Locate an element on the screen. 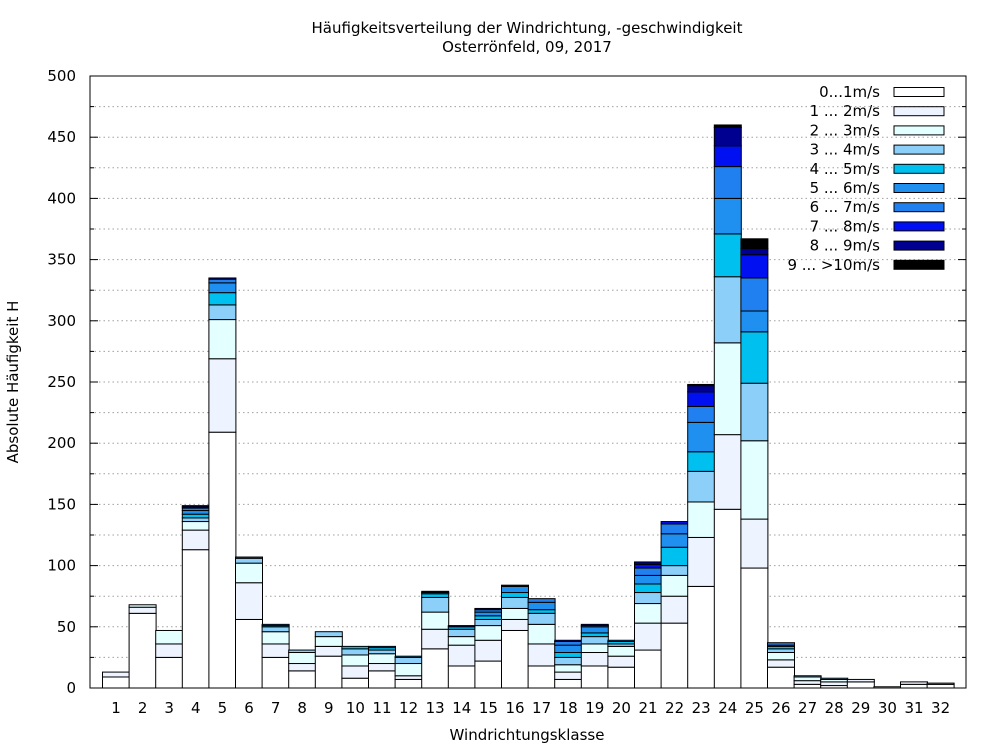 The width and height of the screenshot is (1000, 750). x-tick-label: 30 is located at coordinates (887, 708).